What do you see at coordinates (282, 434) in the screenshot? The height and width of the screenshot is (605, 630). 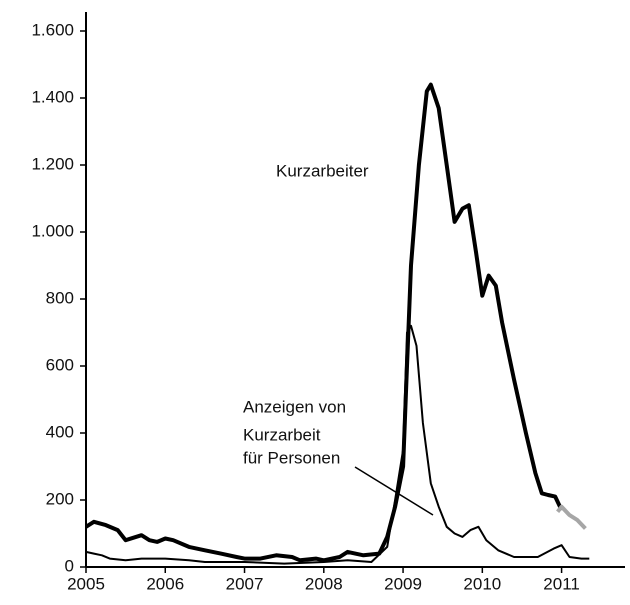 I see `annotation: Kurzarbeit` at bounding box center [282, 434].